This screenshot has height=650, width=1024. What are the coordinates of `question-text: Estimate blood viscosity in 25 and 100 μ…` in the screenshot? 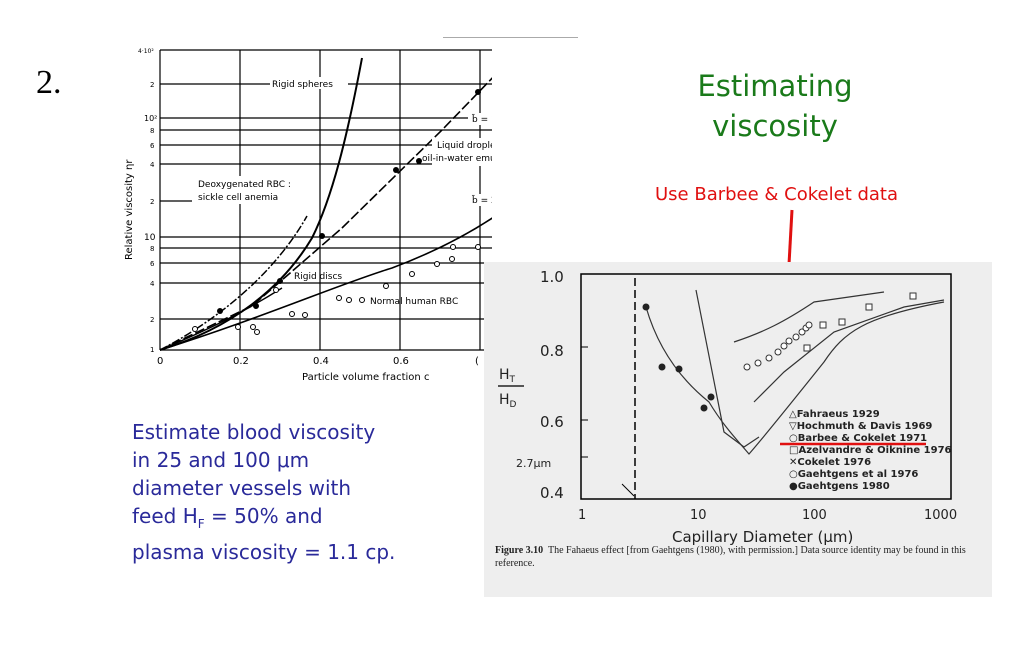 It's located at (282, 492).